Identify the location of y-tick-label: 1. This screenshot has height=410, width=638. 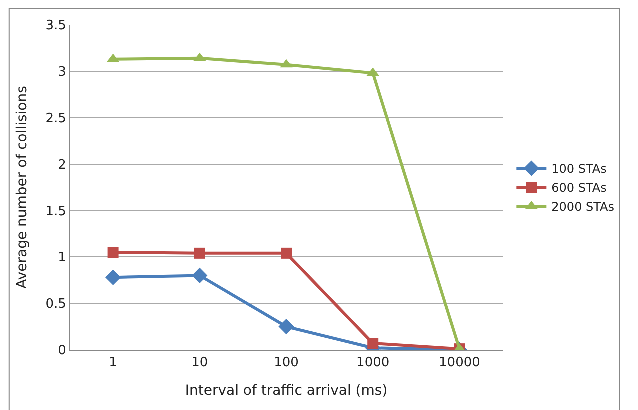
(62, 258).